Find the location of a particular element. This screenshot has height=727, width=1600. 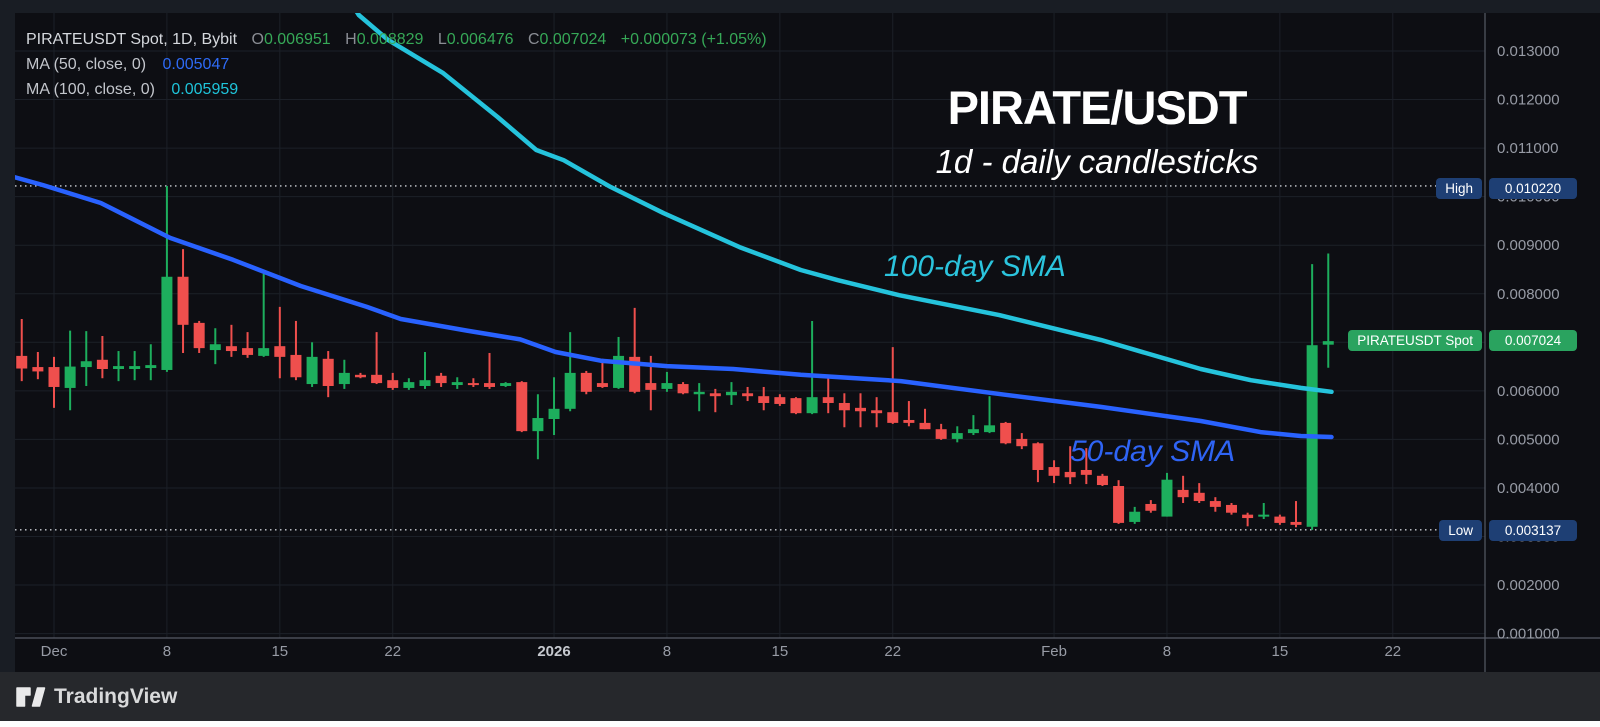

legend-ma50-row: MA (50, close, 0) 0.005047 is located at coordinates (396, 64).